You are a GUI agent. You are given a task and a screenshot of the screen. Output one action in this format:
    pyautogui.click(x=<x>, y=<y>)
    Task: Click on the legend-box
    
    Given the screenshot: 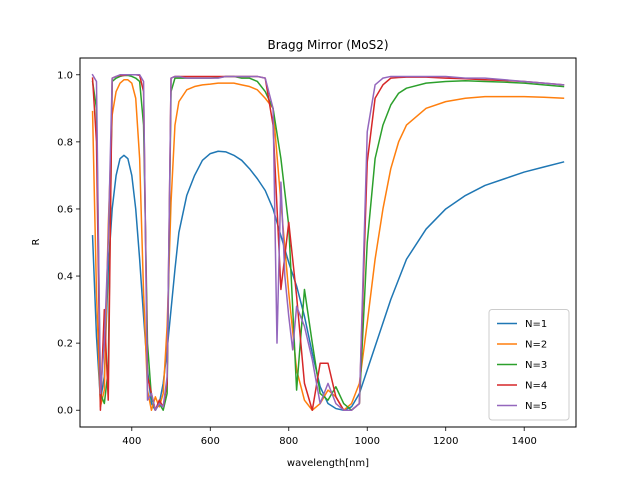 What is the action you would take?
    pyautogui.click(x=529, y=365)
    